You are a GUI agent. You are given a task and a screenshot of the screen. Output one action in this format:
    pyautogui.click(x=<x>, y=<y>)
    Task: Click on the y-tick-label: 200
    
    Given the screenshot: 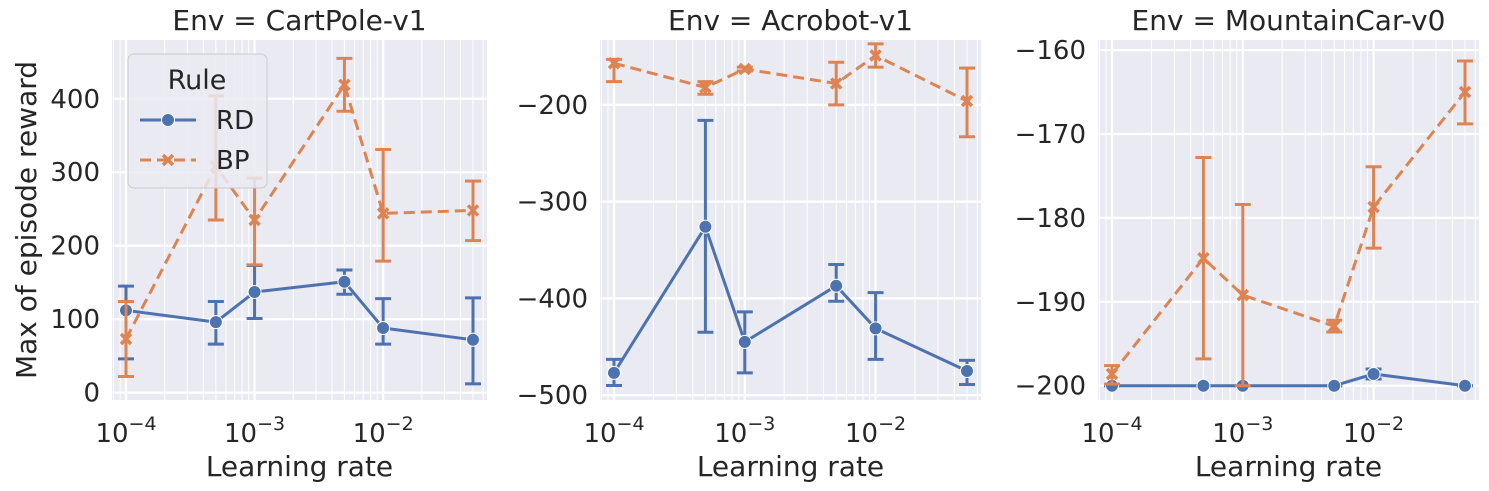 What is the action you would take?
    pyautogui.click(x=75, y=247)
    